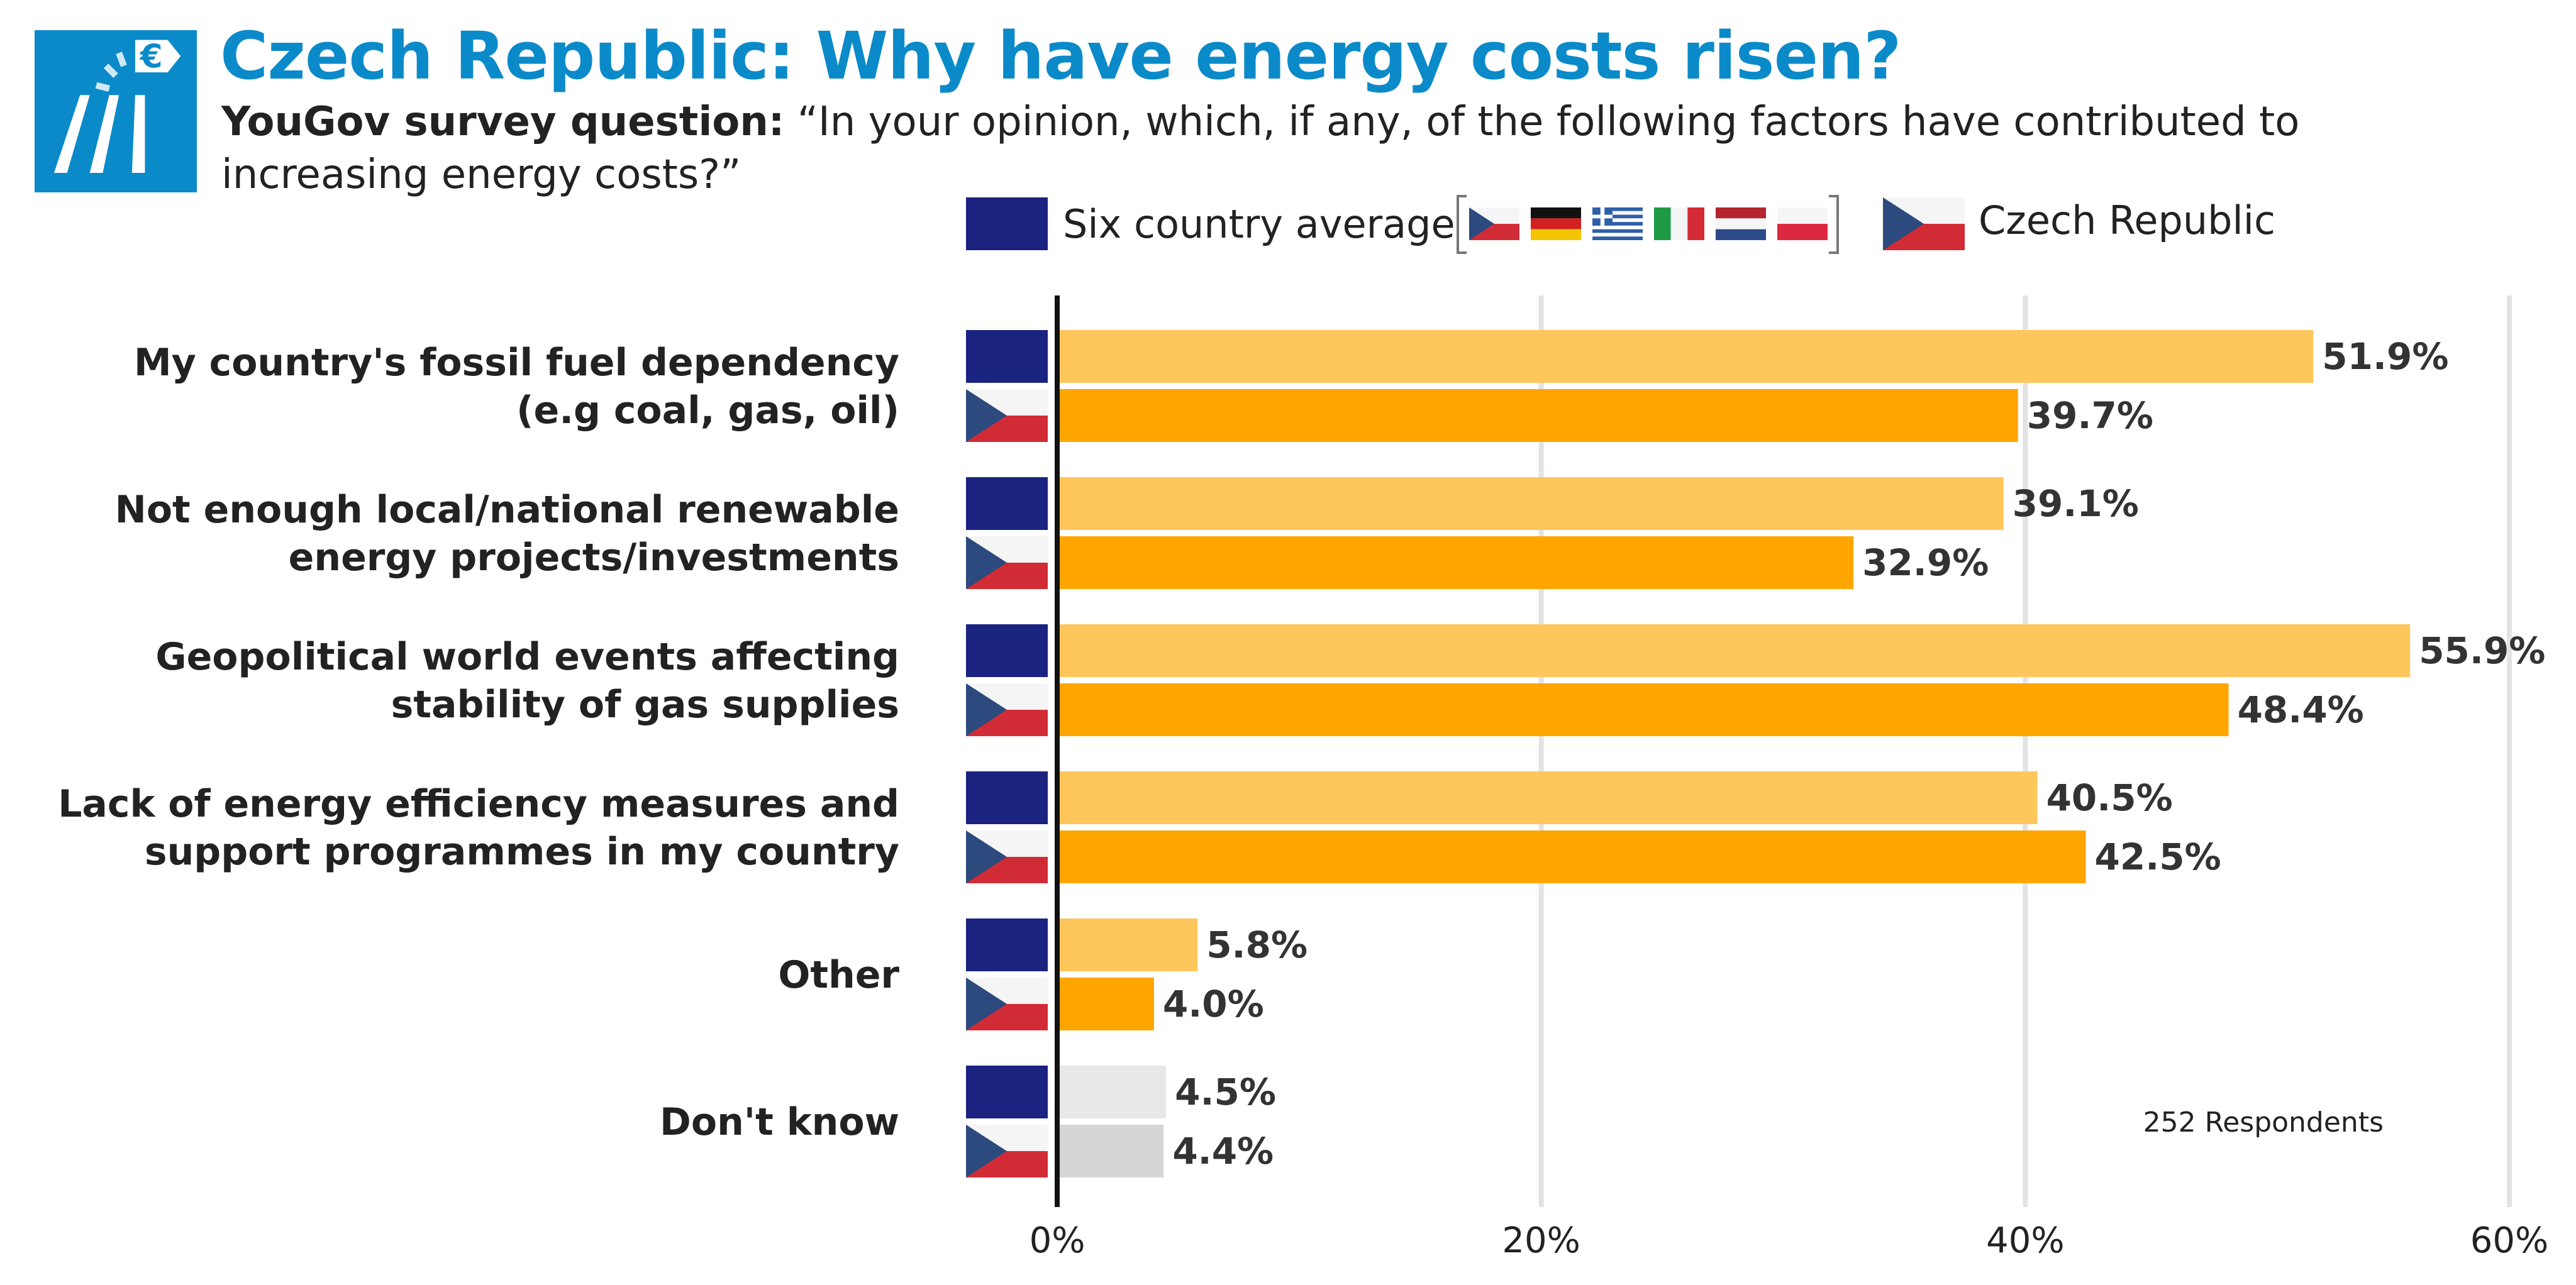 This screenshot has height=1285, width=2576. Describe the element at coordinates (116, 111) in the screenshot. I see `energy-price-euro-icon: €` at that location.